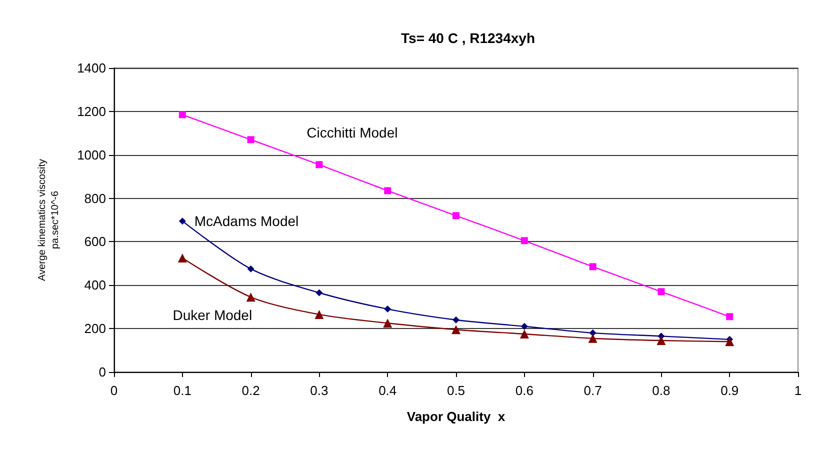 The height and width of the screenshot is (451, 820). What do you see at coordinates (456, 390) in the screenshot?
I see `x-tick-label: 0.5` at bounding box center [456, 390].